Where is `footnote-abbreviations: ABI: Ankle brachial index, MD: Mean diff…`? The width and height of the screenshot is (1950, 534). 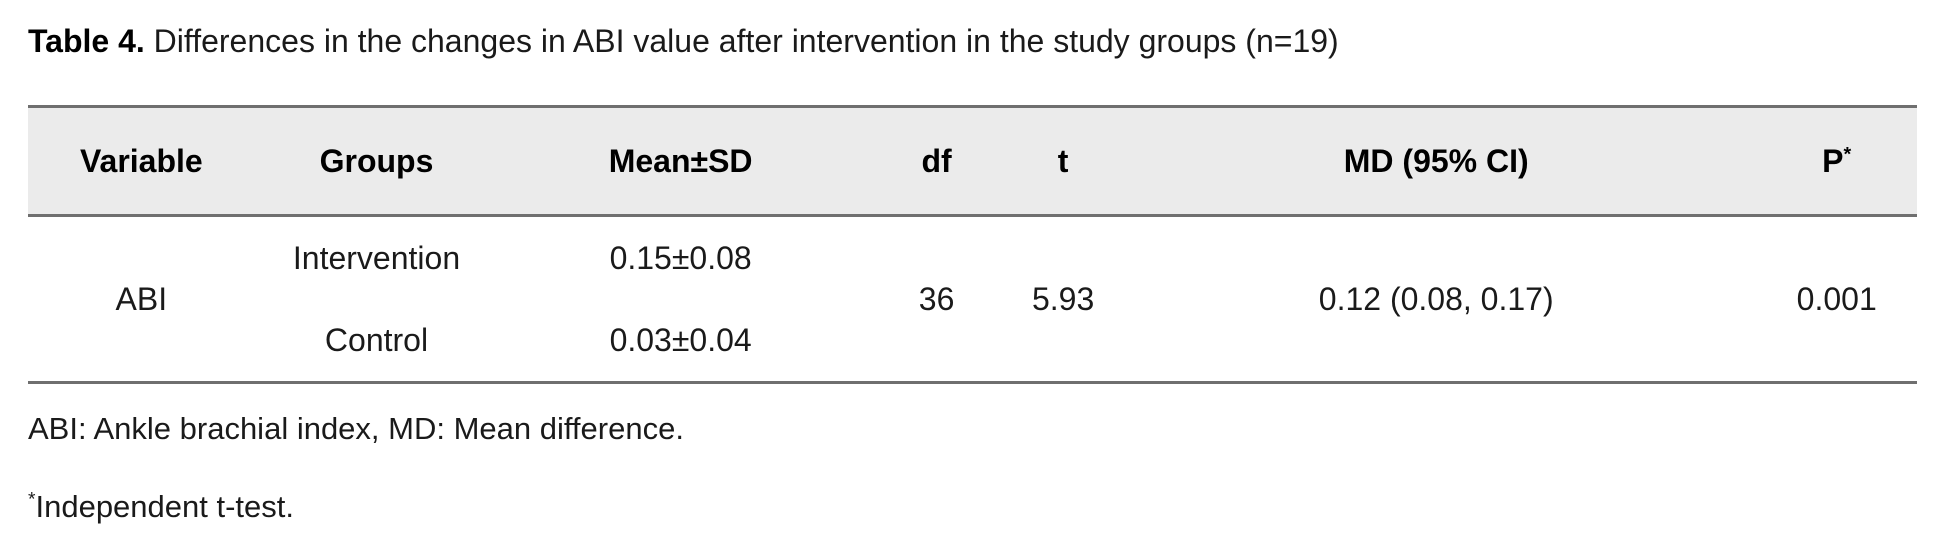 footnote-abbreviations: ABI: Ankle brachial index, MD: Mean diff… is located at coordinates (356, 428).